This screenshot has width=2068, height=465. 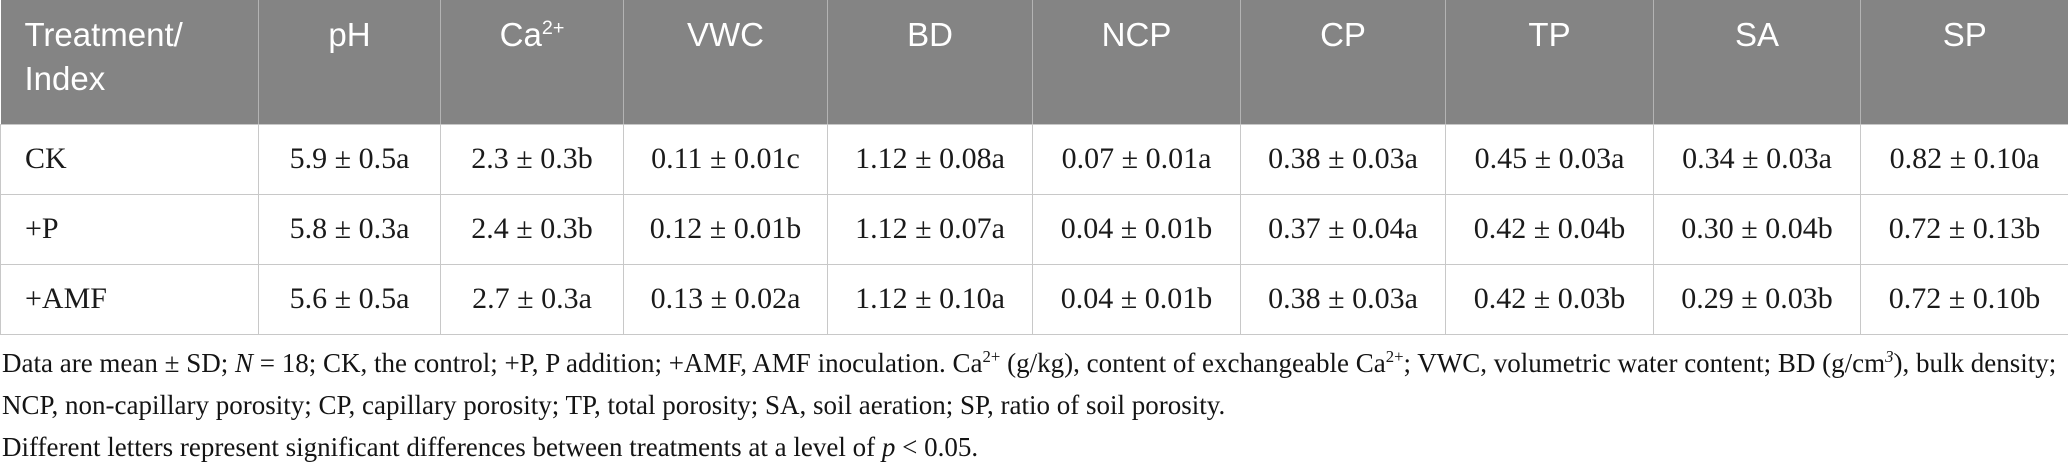 What do you see at coordinates (532, 159) in the screenshot?
I see `value-cell-ca: 2.3 ± 0.3b` at bounding box center [532, 159].